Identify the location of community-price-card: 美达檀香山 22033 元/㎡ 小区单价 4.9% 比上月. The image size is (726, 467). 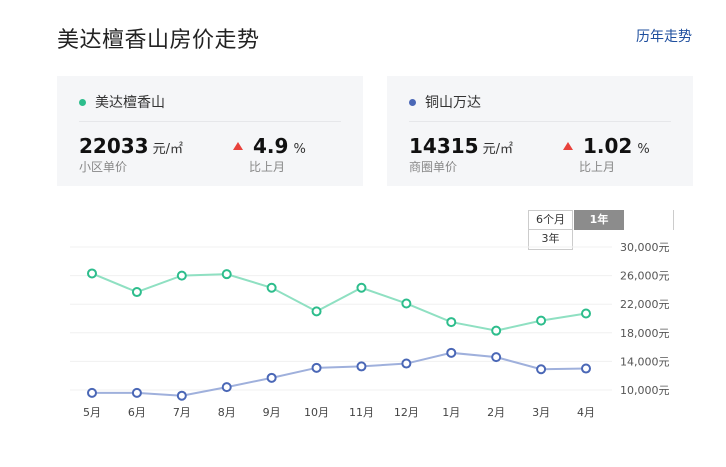
(210, 131).